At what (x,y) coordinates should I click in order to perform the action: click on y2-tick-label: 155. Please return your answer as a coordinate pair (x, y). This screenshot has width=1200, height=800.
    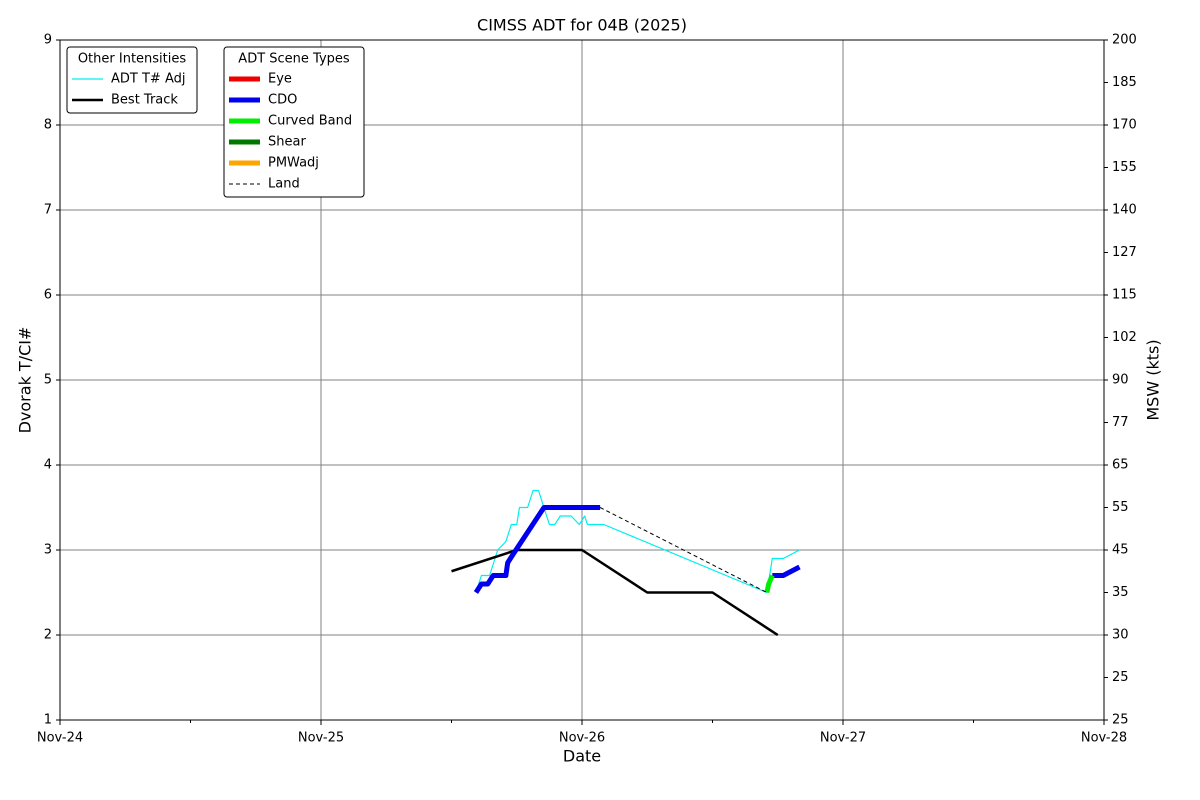
    Looking at the image, I should click on (1124, 167).